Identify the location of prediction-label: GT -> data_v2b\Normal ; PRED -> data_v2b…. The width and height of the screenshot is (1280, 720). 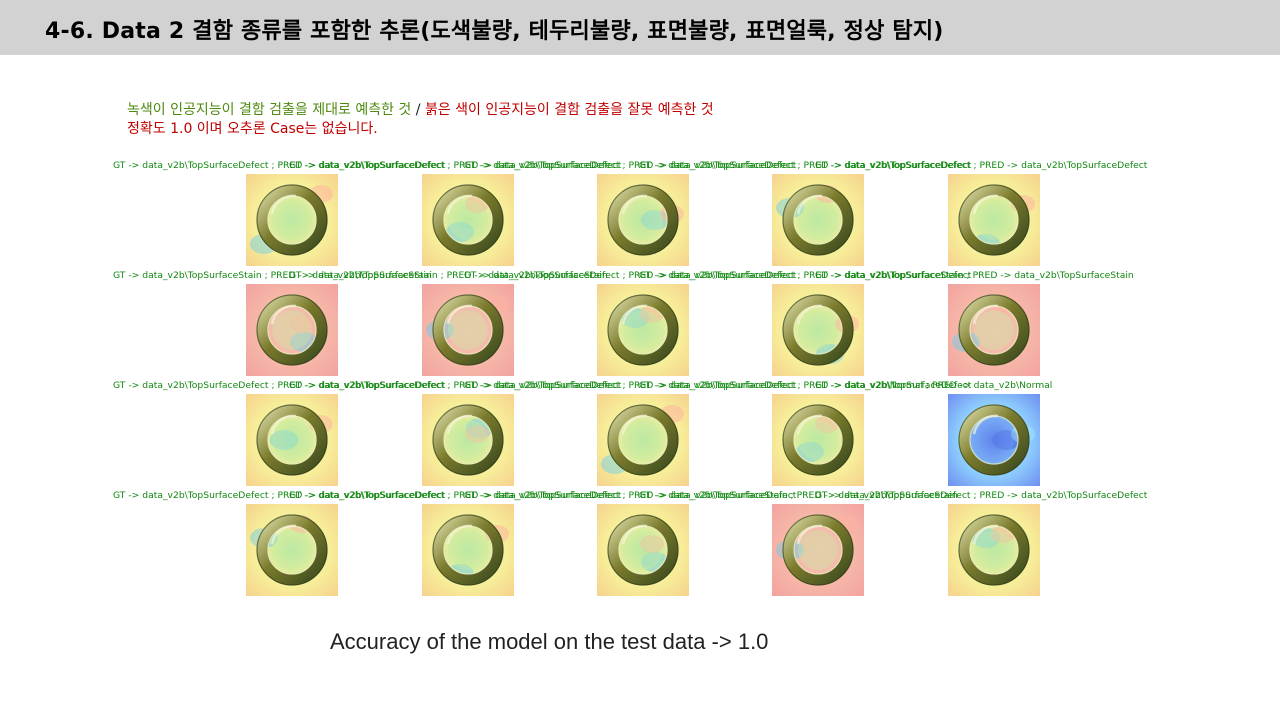
(934, 385).